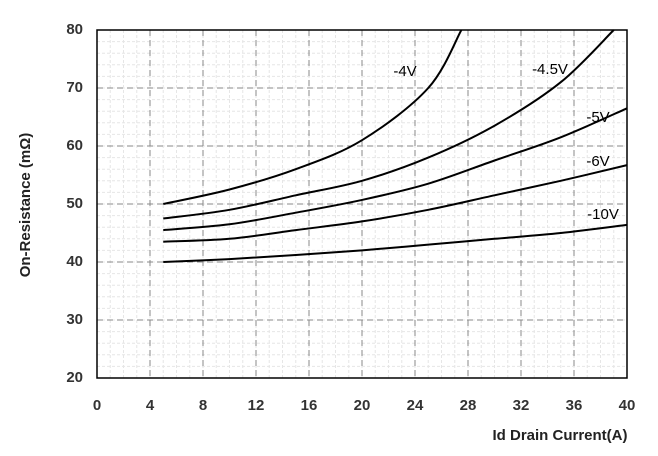  I want to click on x-tick-label: 0, so click(97, 405).